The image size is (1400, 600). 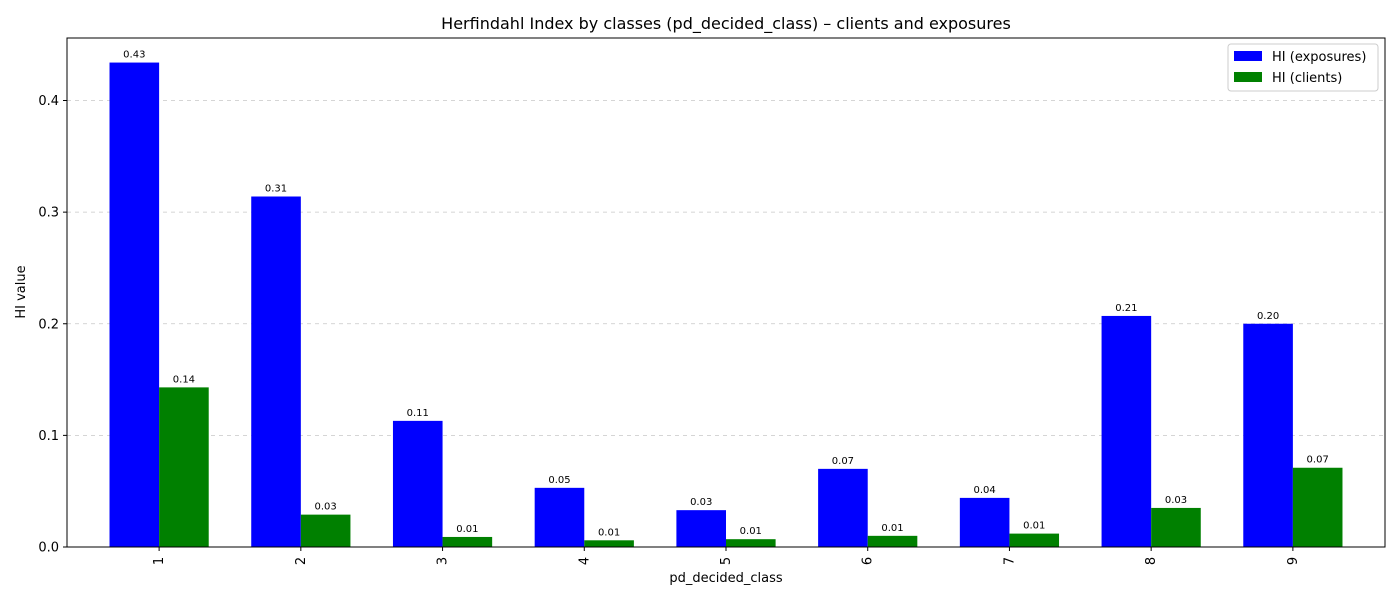 I want to click on x-tick-label: 2, so click(x=301, y=561).